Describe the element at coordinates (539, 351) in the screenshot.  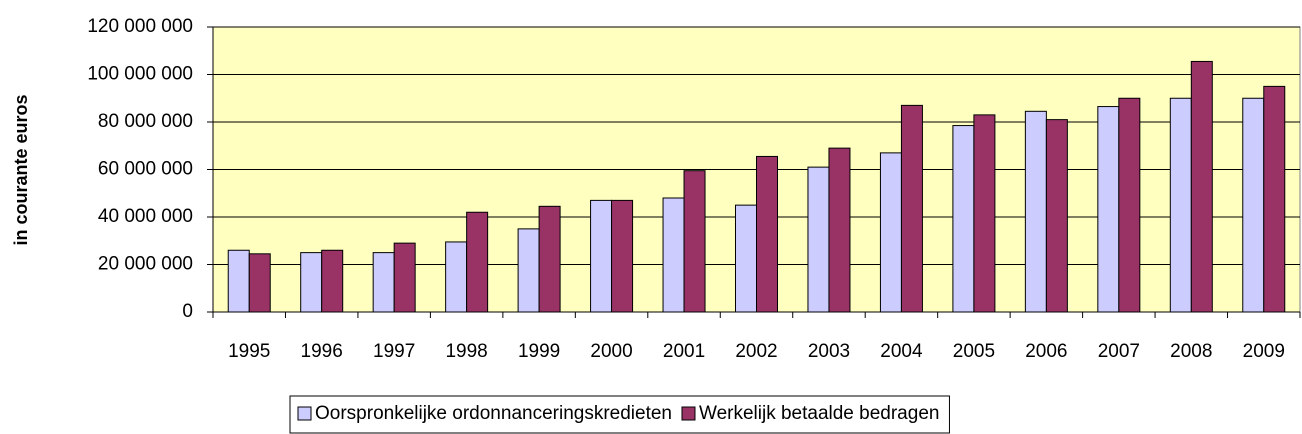
I see `x-tick-label: 1999` at that location.